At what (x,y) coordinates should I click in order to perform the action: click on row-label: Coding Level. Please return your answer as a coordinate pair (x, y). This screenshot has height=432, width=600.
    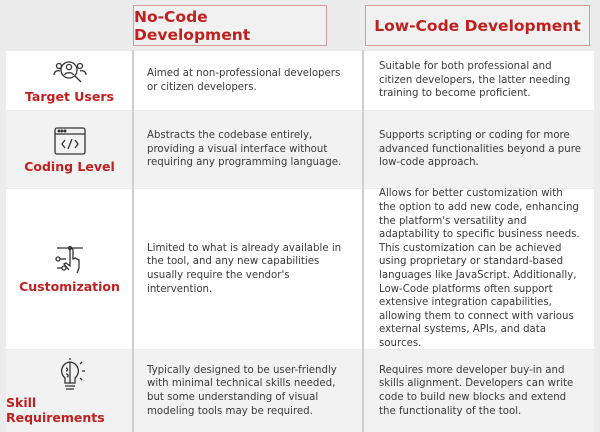
    Looking at the image, I should click on (69, 166).